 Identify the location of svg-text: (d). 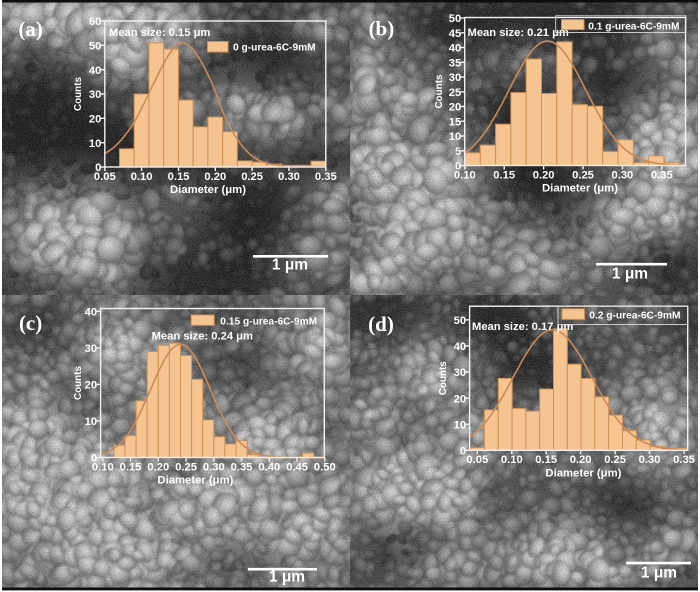
(381, 324).